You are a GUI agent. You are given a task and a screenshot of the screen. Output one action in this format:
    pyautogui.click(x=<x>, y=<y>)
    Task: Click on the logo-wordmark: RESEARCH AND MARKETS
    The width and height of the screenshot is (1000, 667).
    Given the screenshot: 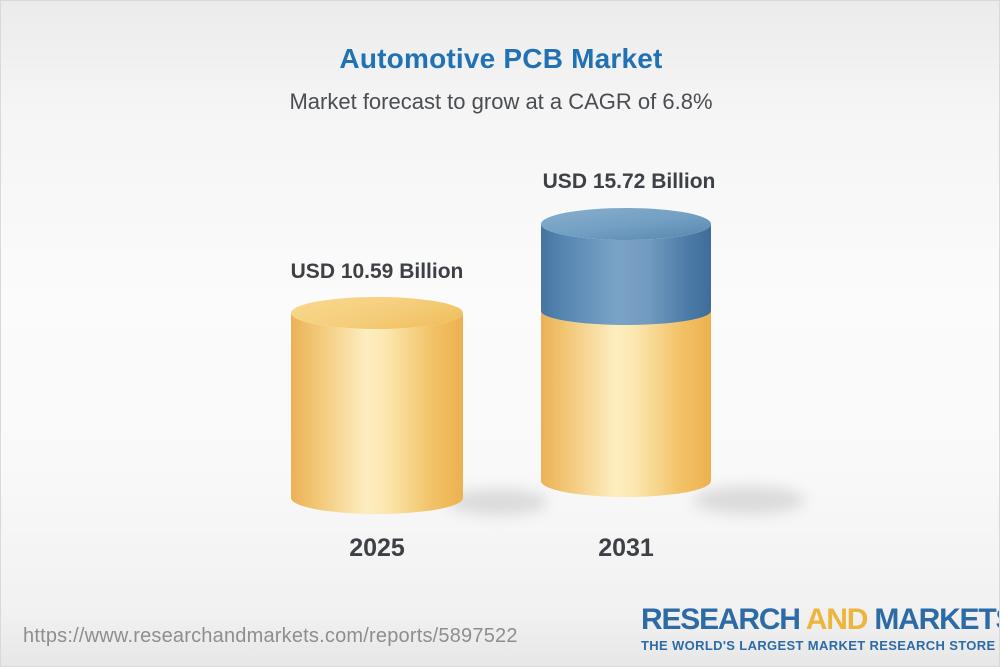 What is the action you would take?
    pyautogui.click(x=820, y=619)
    